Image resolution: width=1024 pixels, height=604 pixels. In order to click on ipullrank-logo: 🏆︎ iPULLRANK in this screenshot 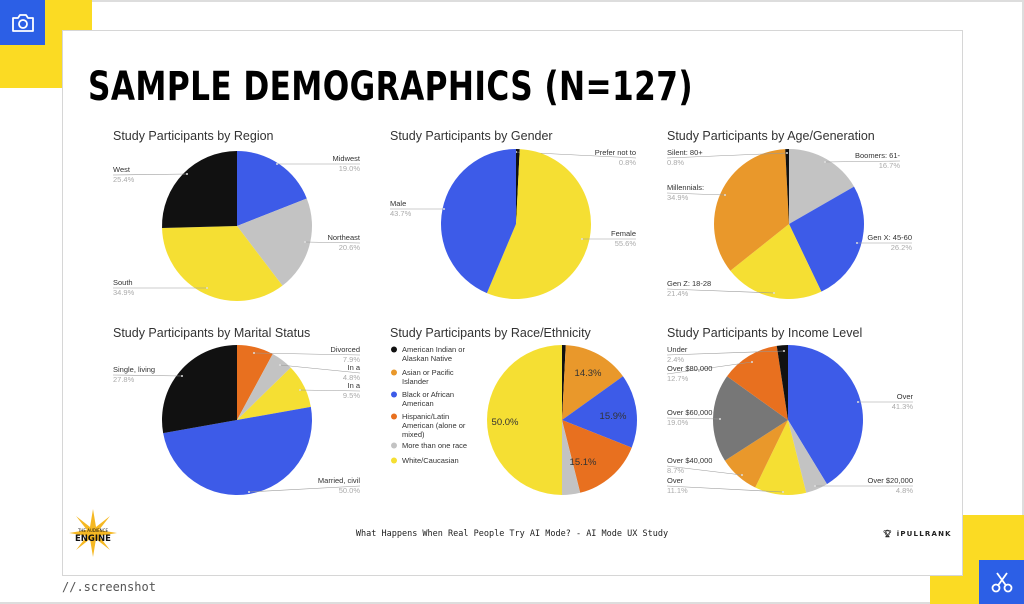, I will do `click(917, 534)`.